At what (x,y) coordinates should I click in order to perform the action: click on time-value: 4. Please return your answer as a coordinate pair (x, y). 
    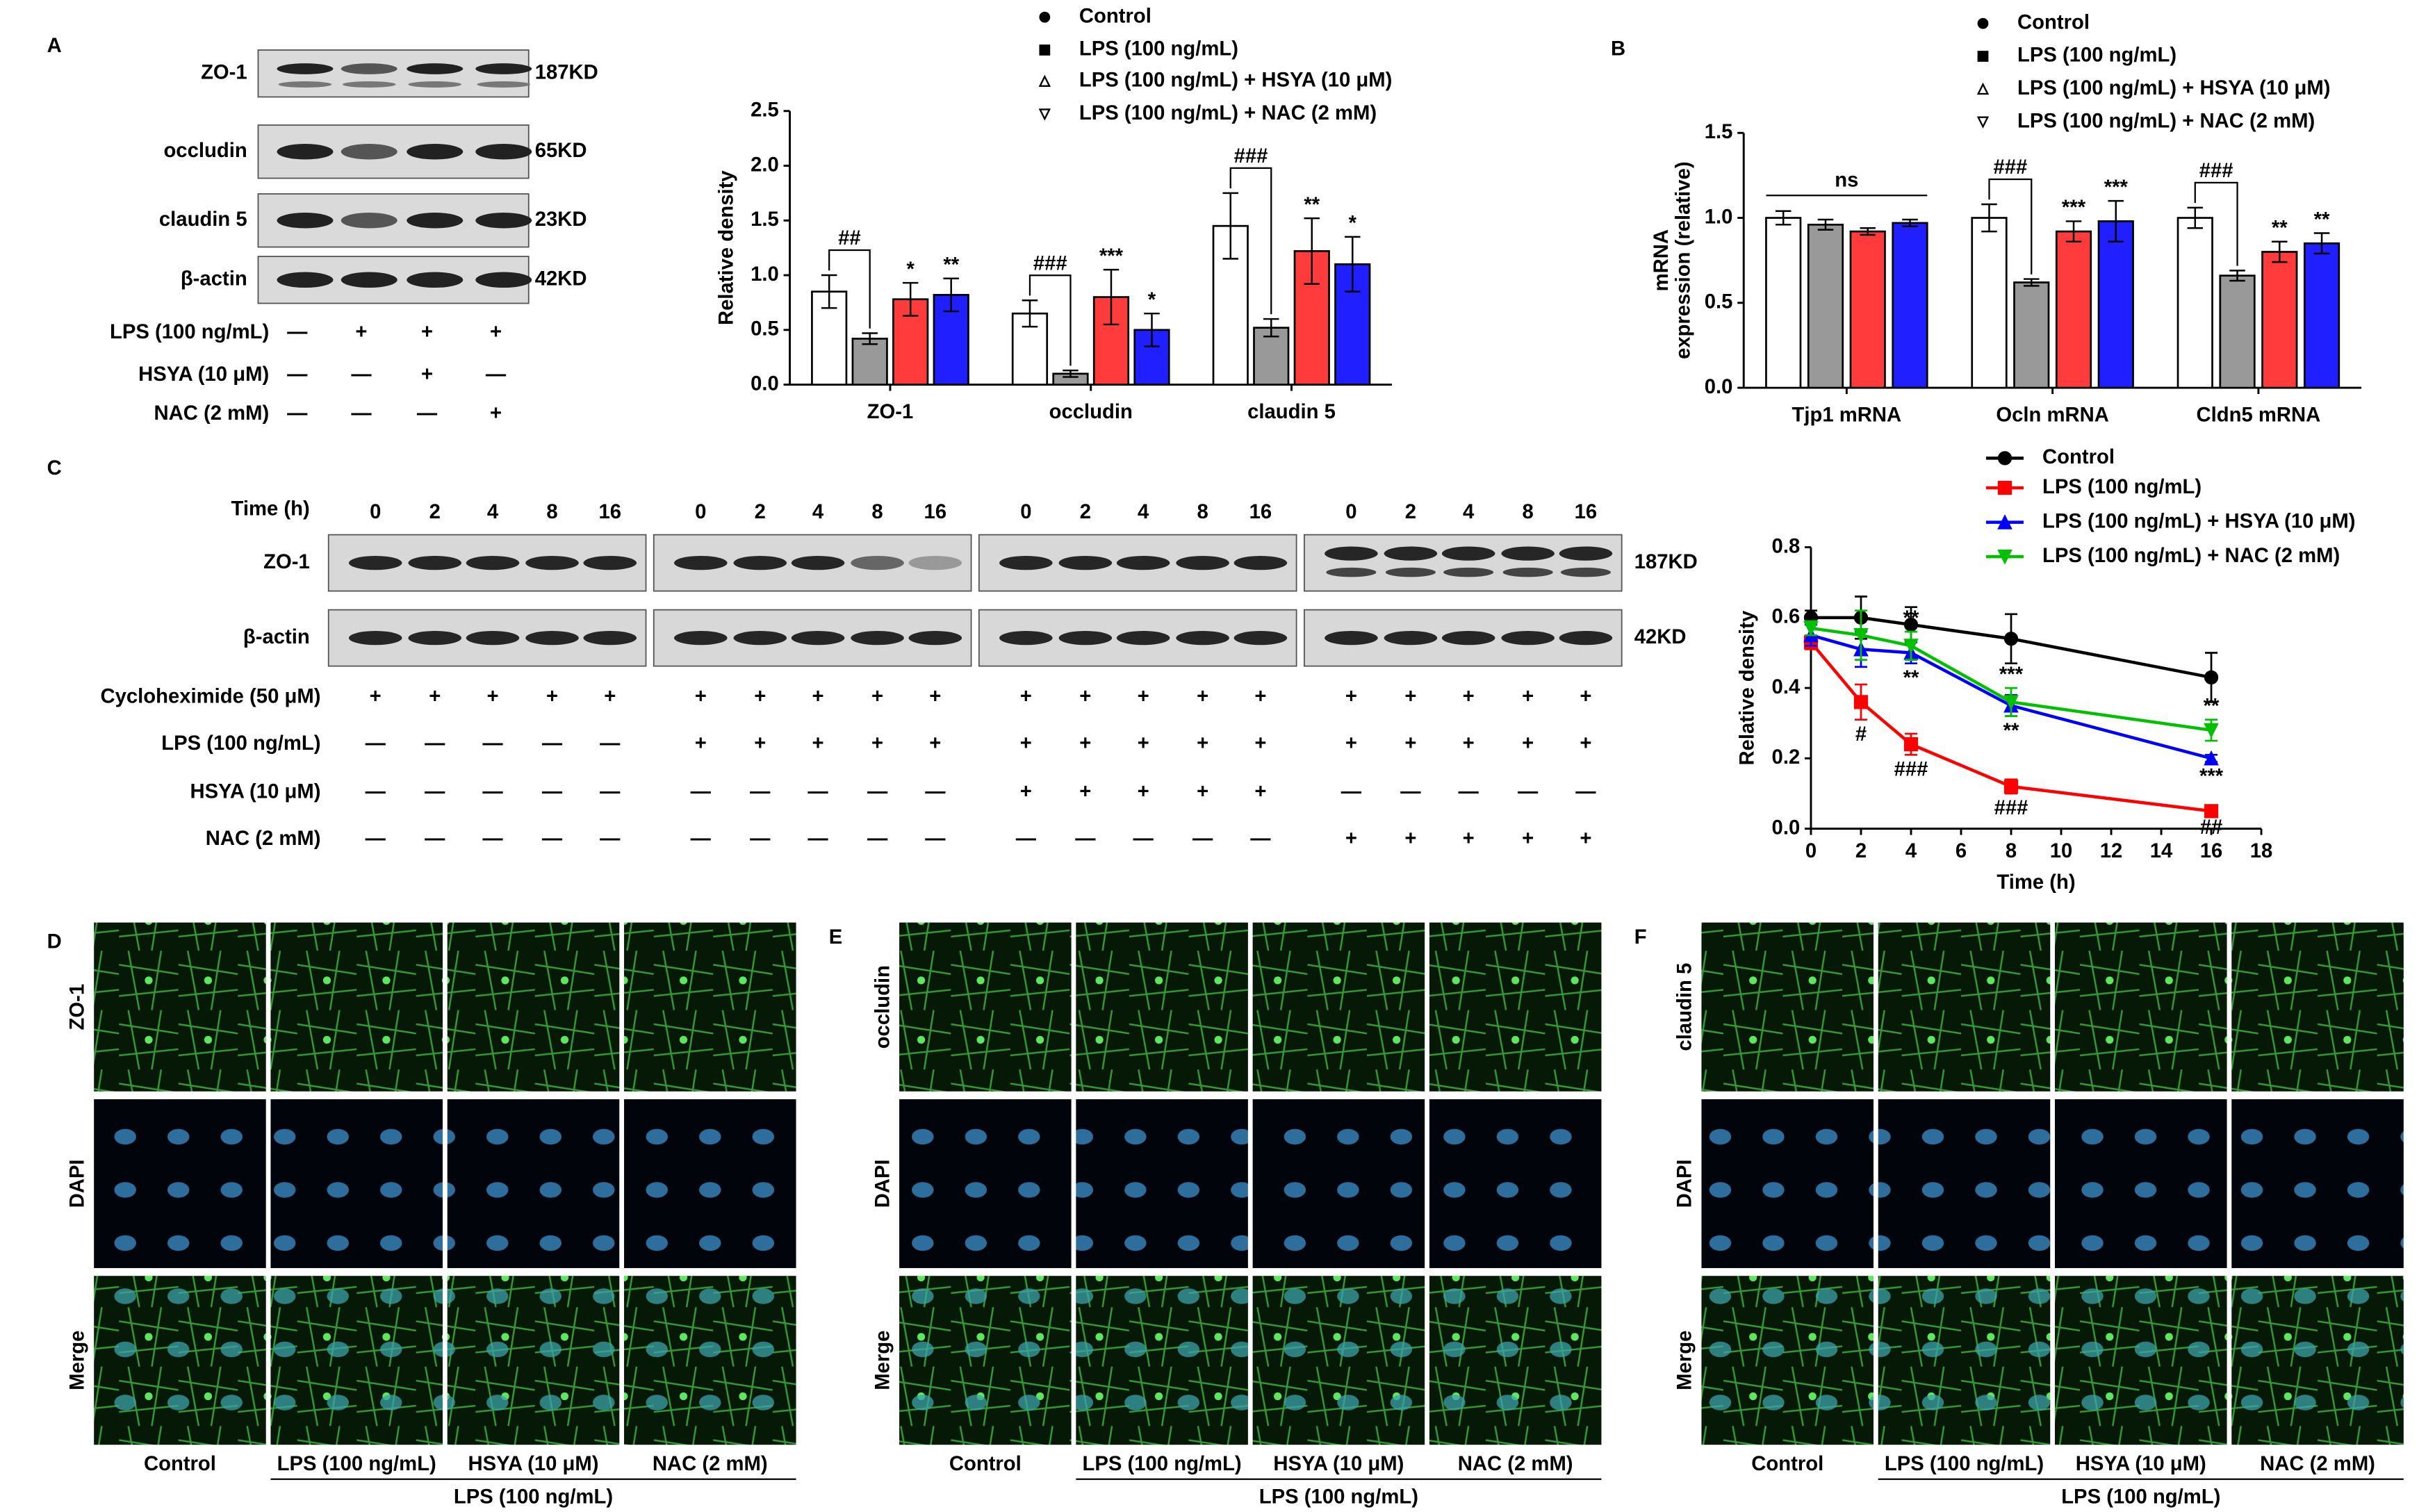
    Looking at the image, I should click on (818, 512).